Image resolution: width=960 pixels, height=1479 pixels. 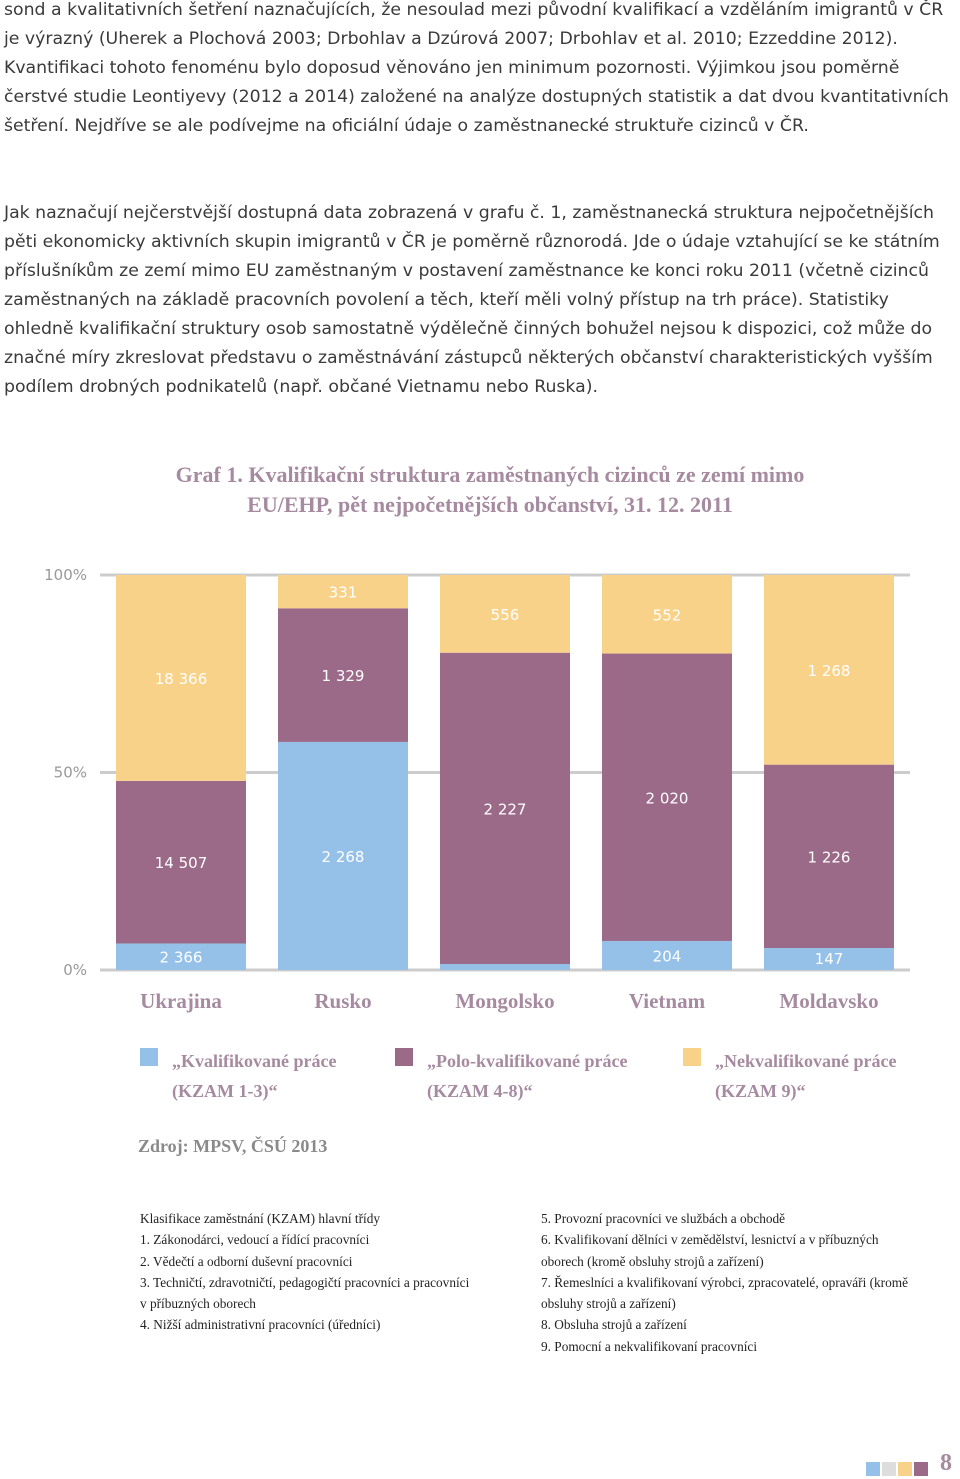 I want to click on legend-item: „Kvalifikované práce (KZAM 1-3)“, so click(x=271, y=1076).